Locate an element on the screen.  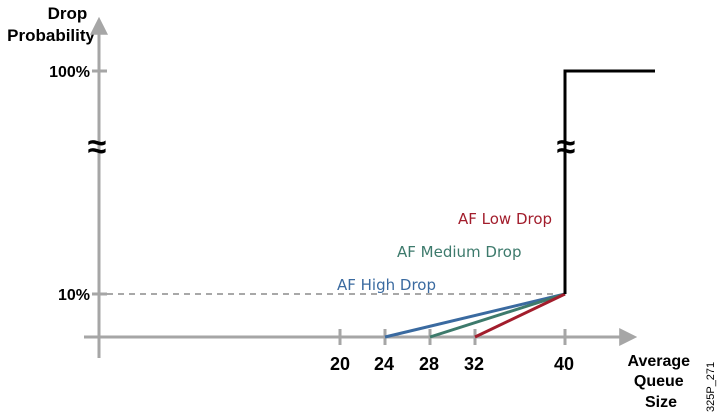
series-line-af-high-drop is located at coordinates (475, 315).